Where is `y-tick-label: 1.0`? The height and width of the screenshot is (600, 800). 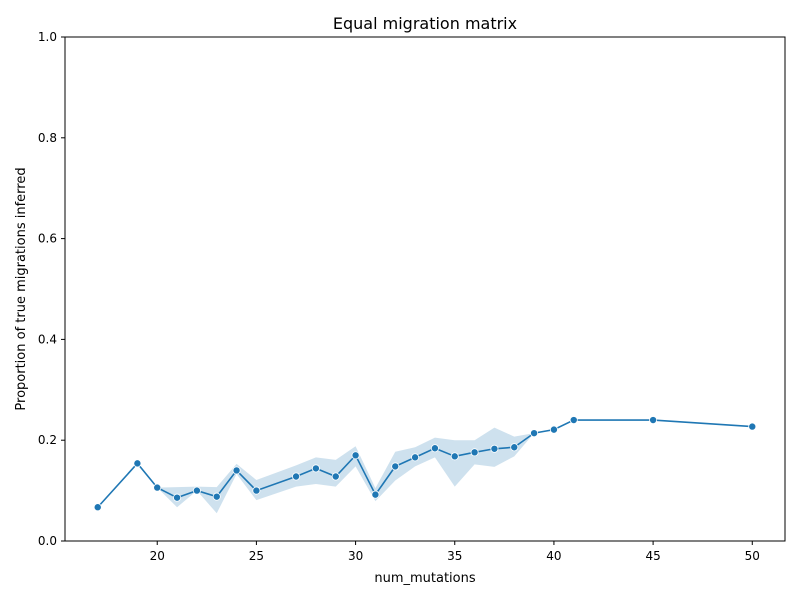 y-tick-label: 1.0 is located at coordinates (47, 37).